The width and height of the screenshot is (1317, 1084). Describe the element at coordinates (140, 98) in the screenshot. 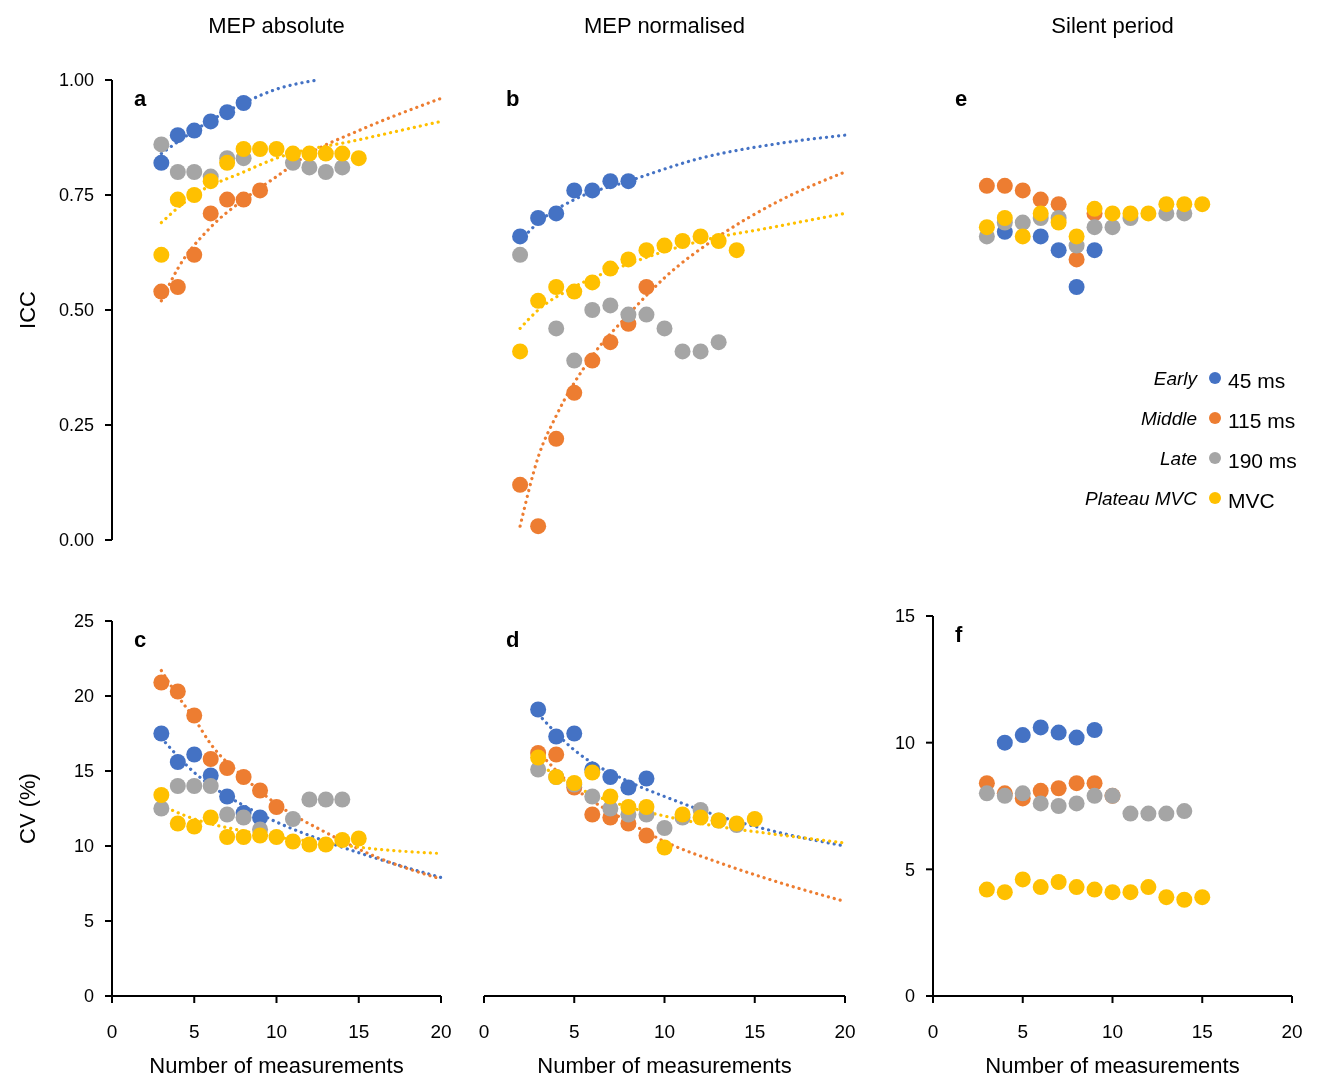

I see `annotation: a` at that location.